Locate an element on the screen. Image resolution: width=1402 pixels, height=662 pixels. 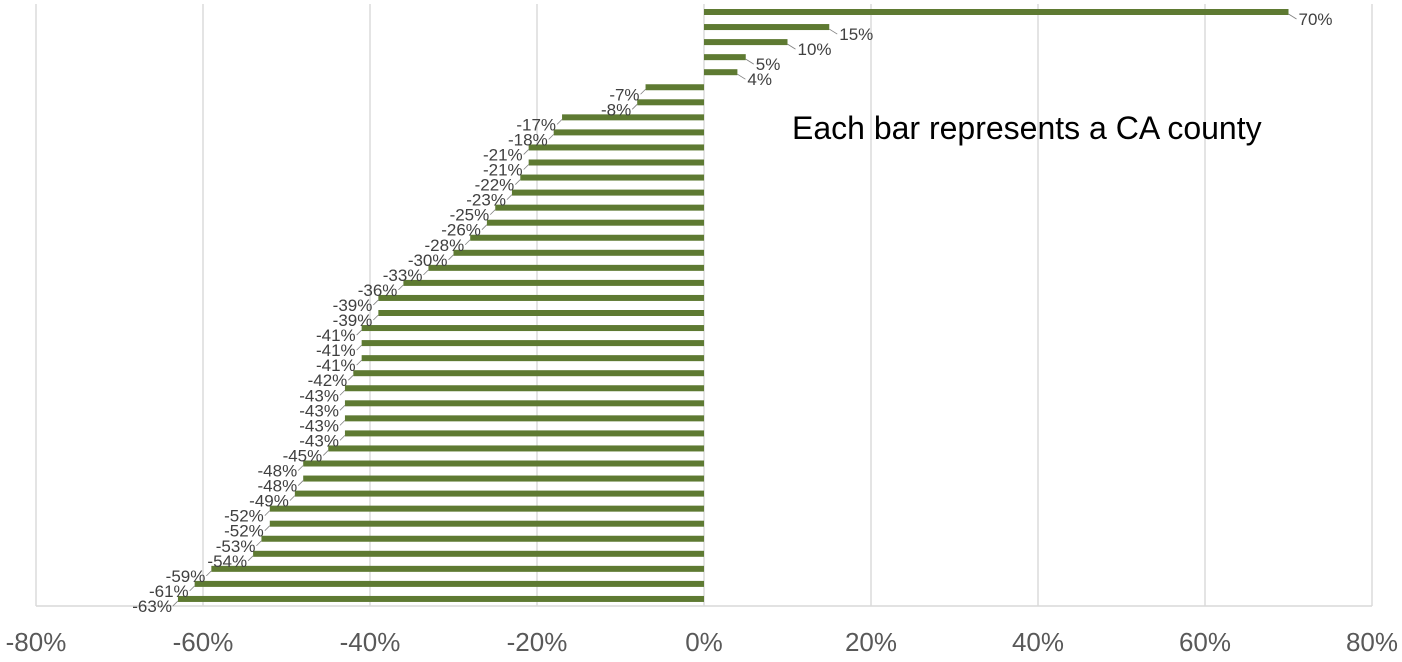
x-tick-label: 80% is located at coordinates (1372, 642).